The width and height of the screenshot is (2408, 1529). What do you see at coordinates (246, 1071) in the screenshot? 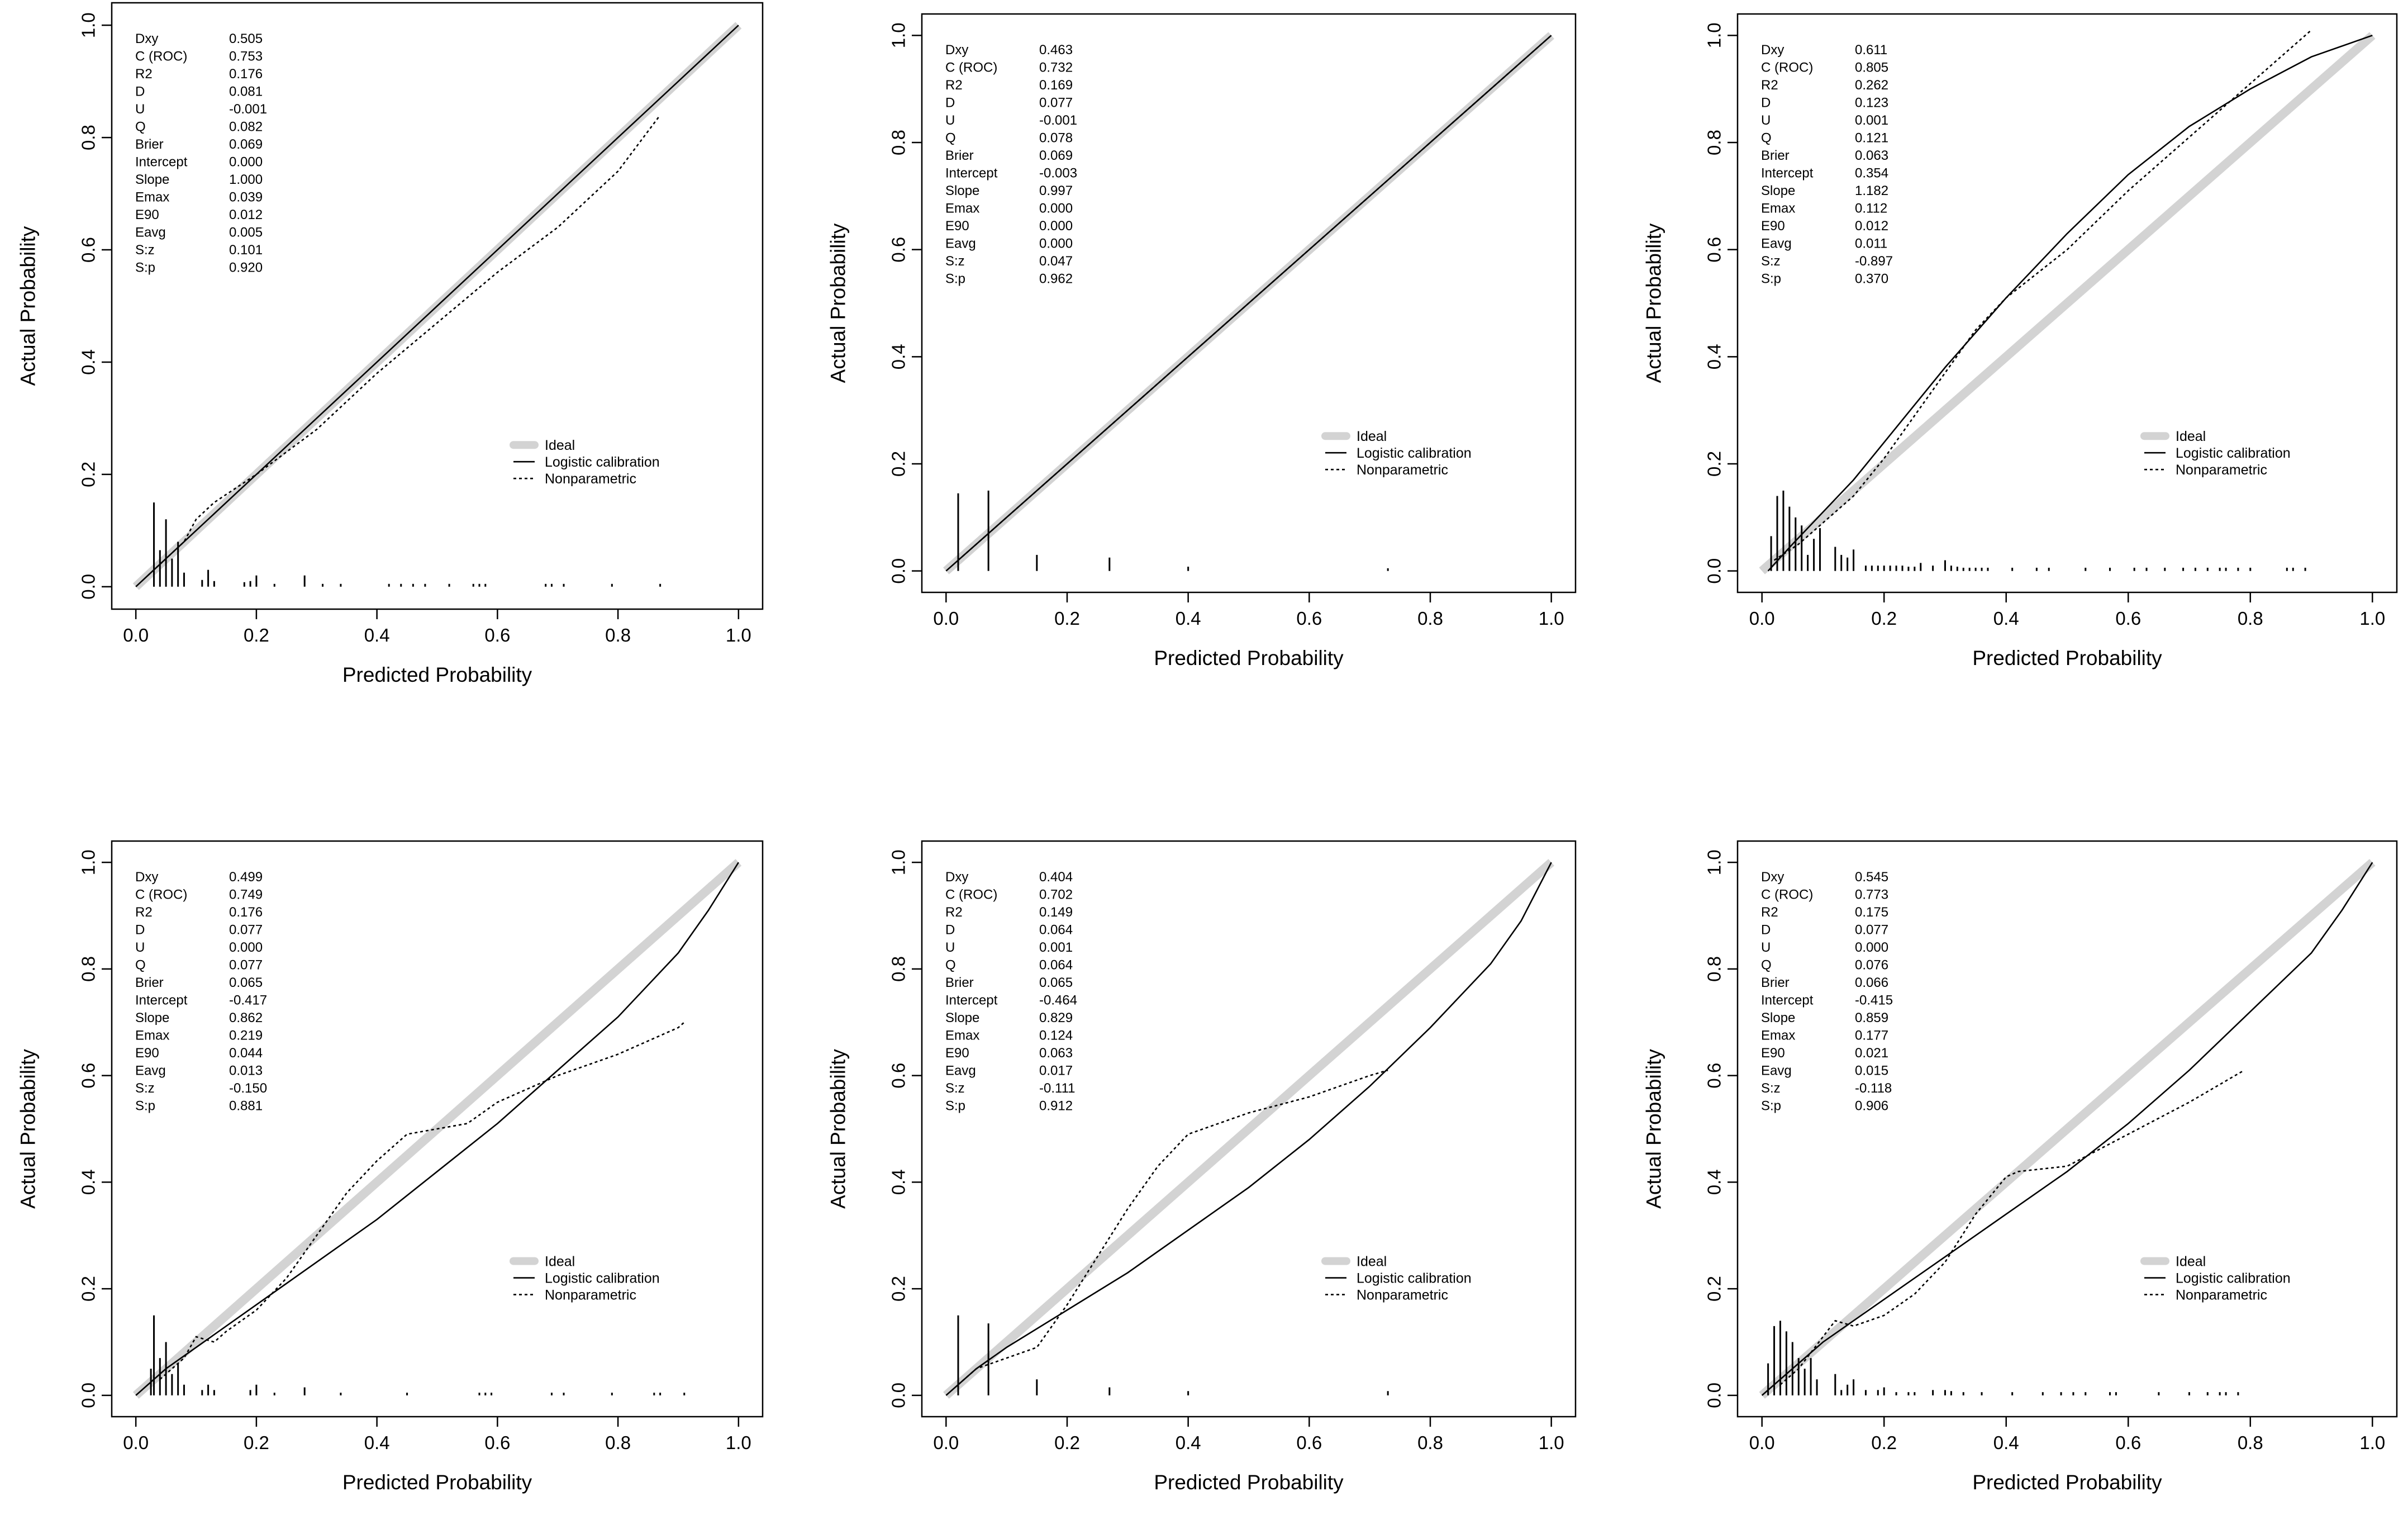
I see `stat-value: 0.013` at bounding box center [246, 1071].